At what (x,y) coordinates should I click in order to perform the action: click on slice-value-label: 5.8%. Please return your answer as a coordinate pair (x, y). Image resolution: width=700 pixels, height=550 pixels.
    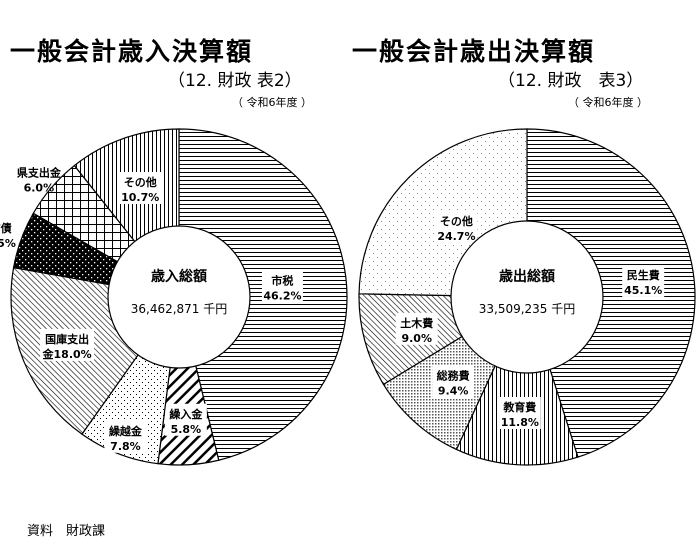
    Looking at the image, I should click on (186, 429).